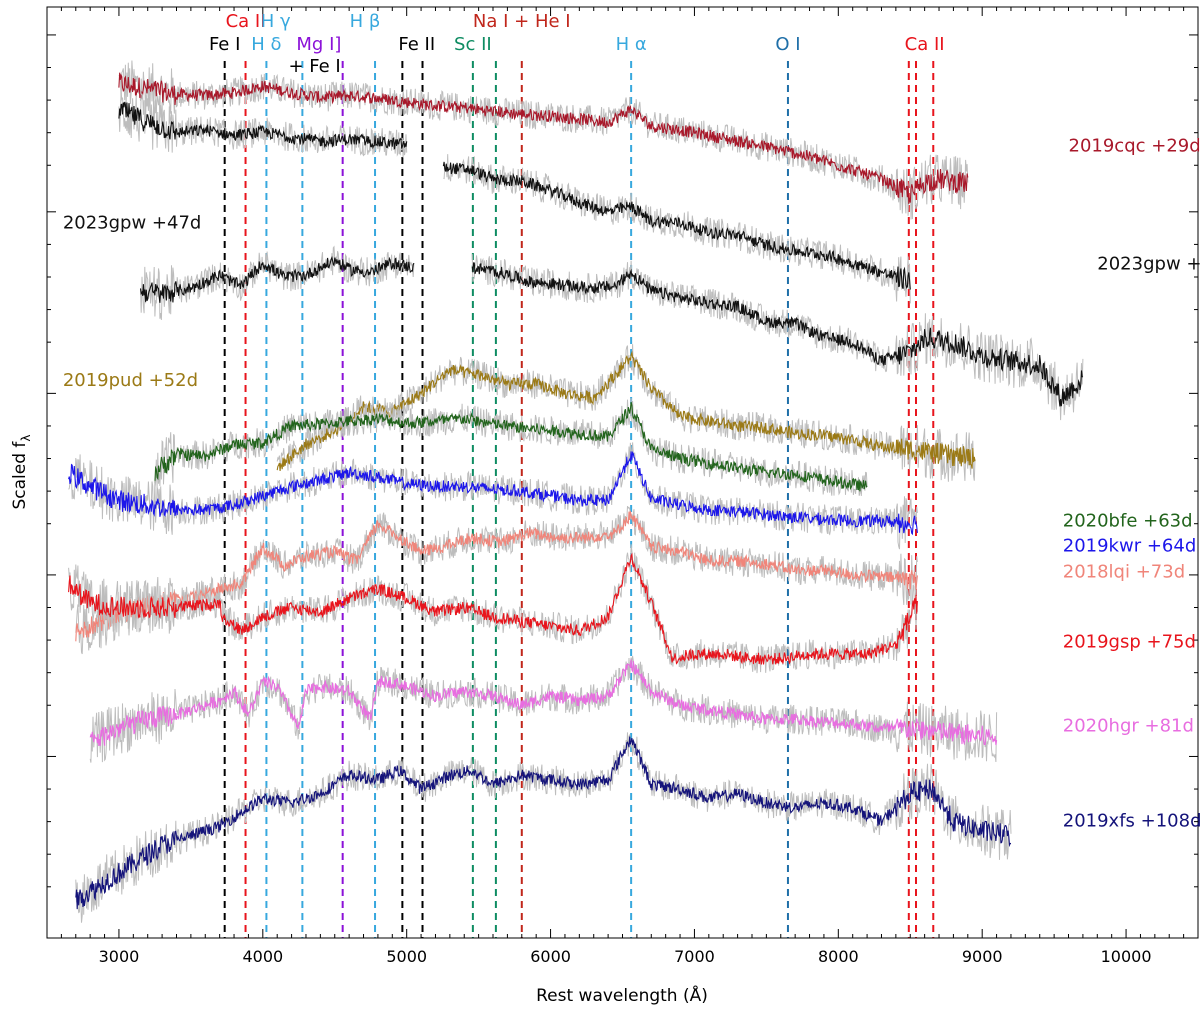 Image resolution: width=1200 pixels, height=1009 pixels. What do you see at coordinates (473, 44) in the screenshot?
I see `line-label-sc2: Sc II` at bounding box center [473, 44].